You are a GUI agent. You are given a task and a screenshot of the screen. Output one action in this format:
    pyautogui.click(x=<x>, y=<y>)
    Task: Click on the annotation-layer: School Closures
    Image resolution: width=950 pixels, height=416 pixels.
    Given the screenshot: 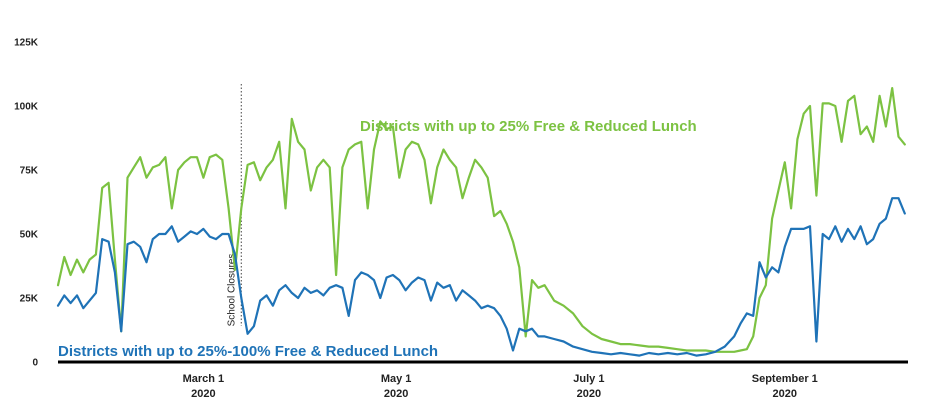 What is the action you would take?
    pyautogui.click(x=234, y=205)
    